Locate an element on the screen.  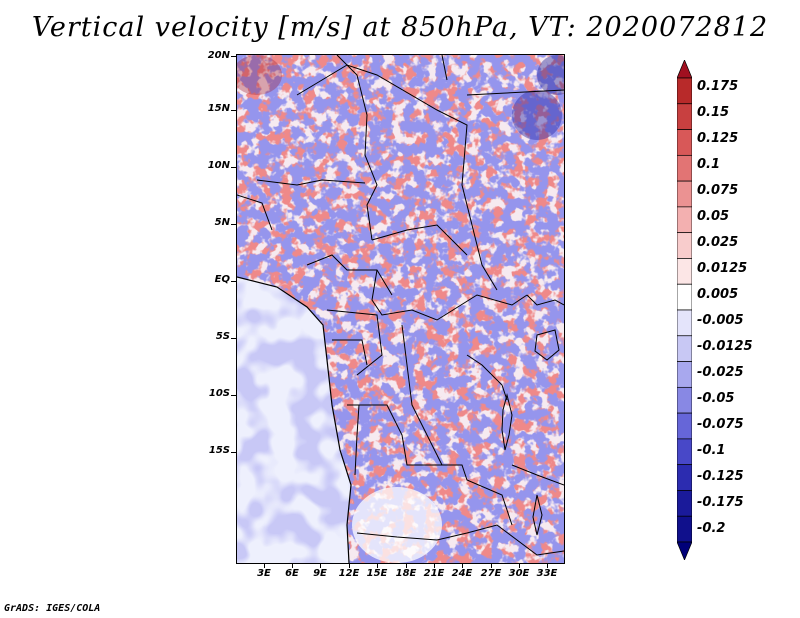
lat-label-10s: 10S is located at coordinates (219, 393).